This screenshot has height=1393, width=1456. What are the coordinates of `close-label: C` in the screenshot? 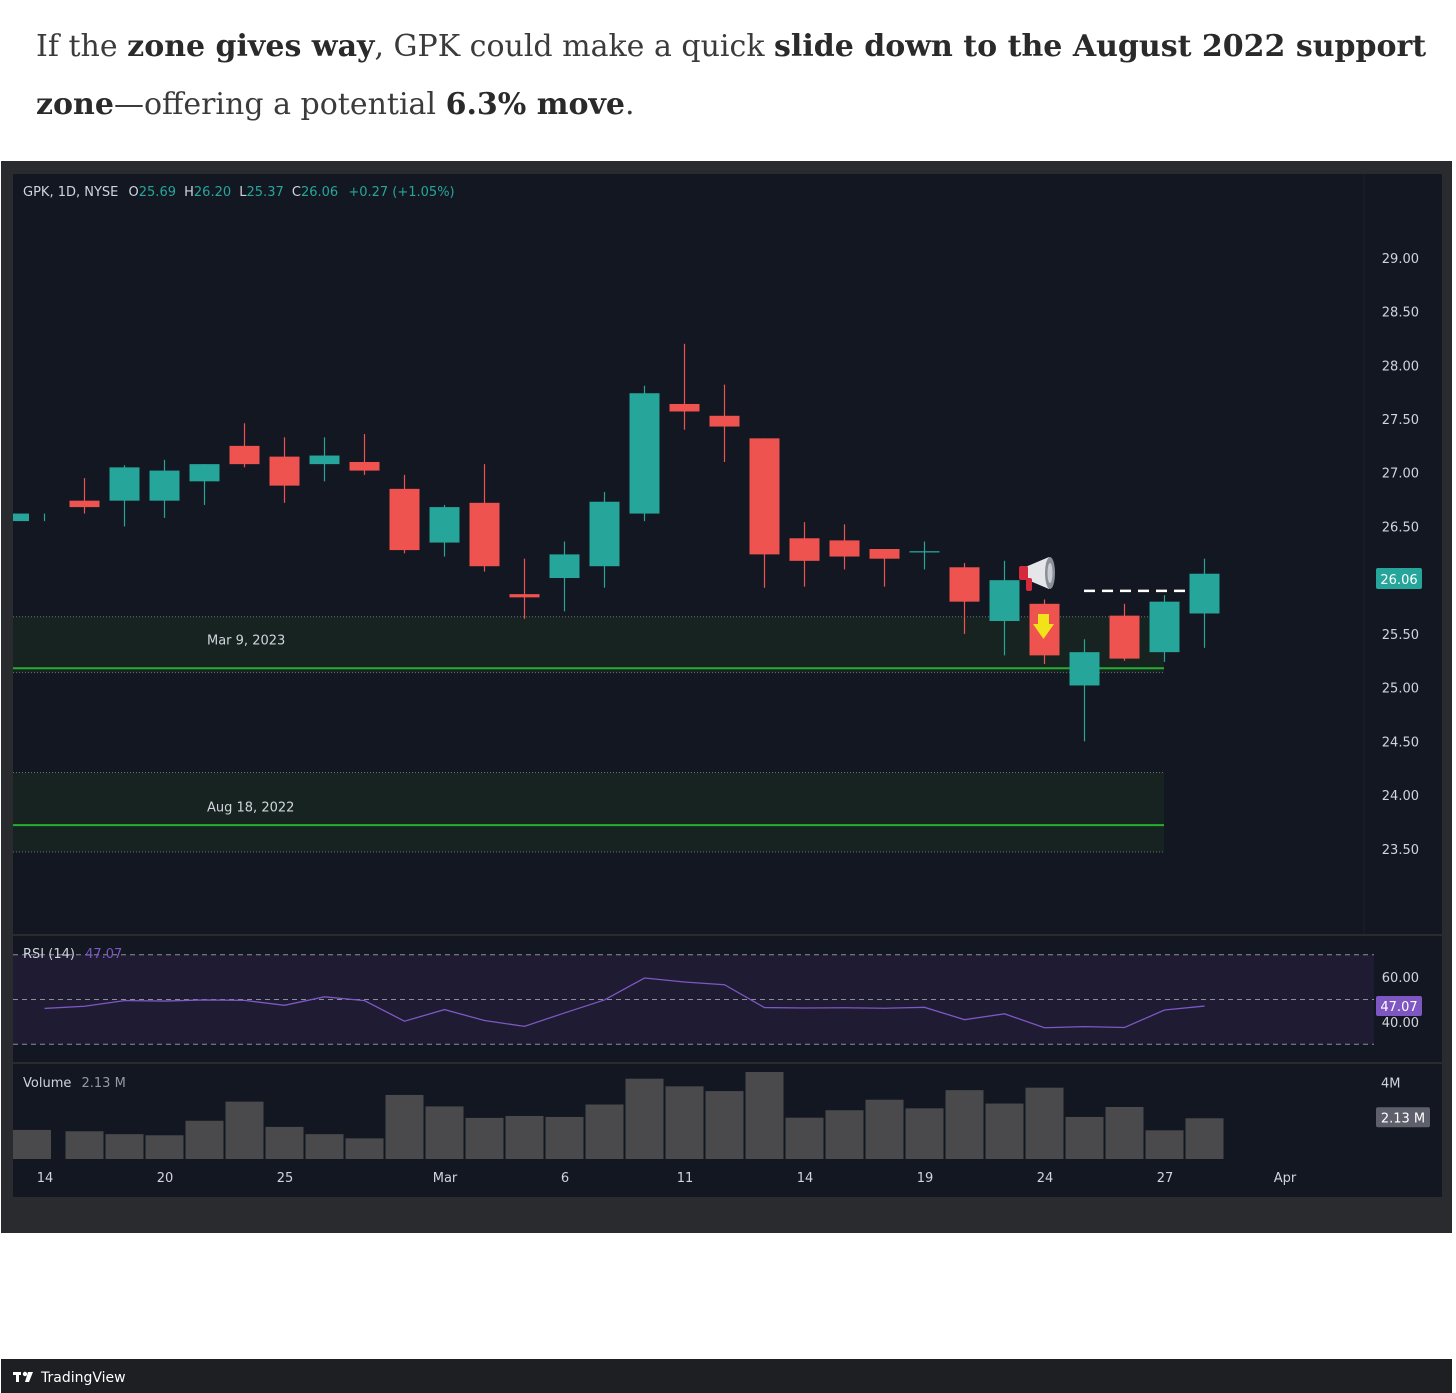 It's located at (296, 192).